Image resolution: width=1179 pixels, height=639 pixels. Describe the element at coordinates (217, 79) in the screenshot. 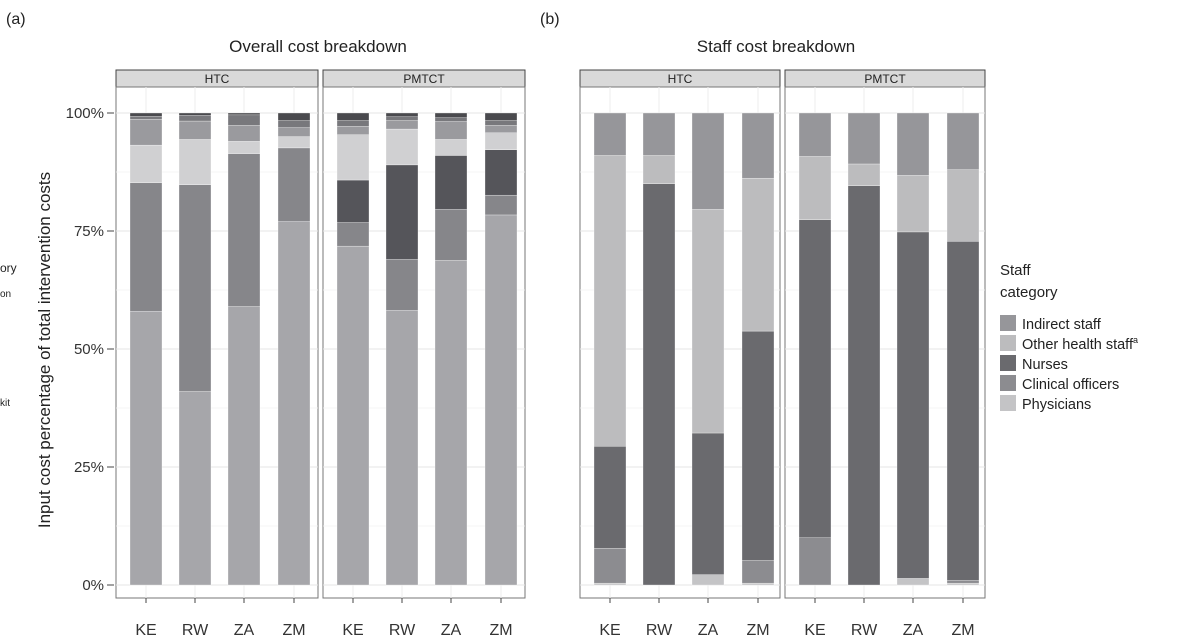

I see `facet-strip-label: HTC` at that location.